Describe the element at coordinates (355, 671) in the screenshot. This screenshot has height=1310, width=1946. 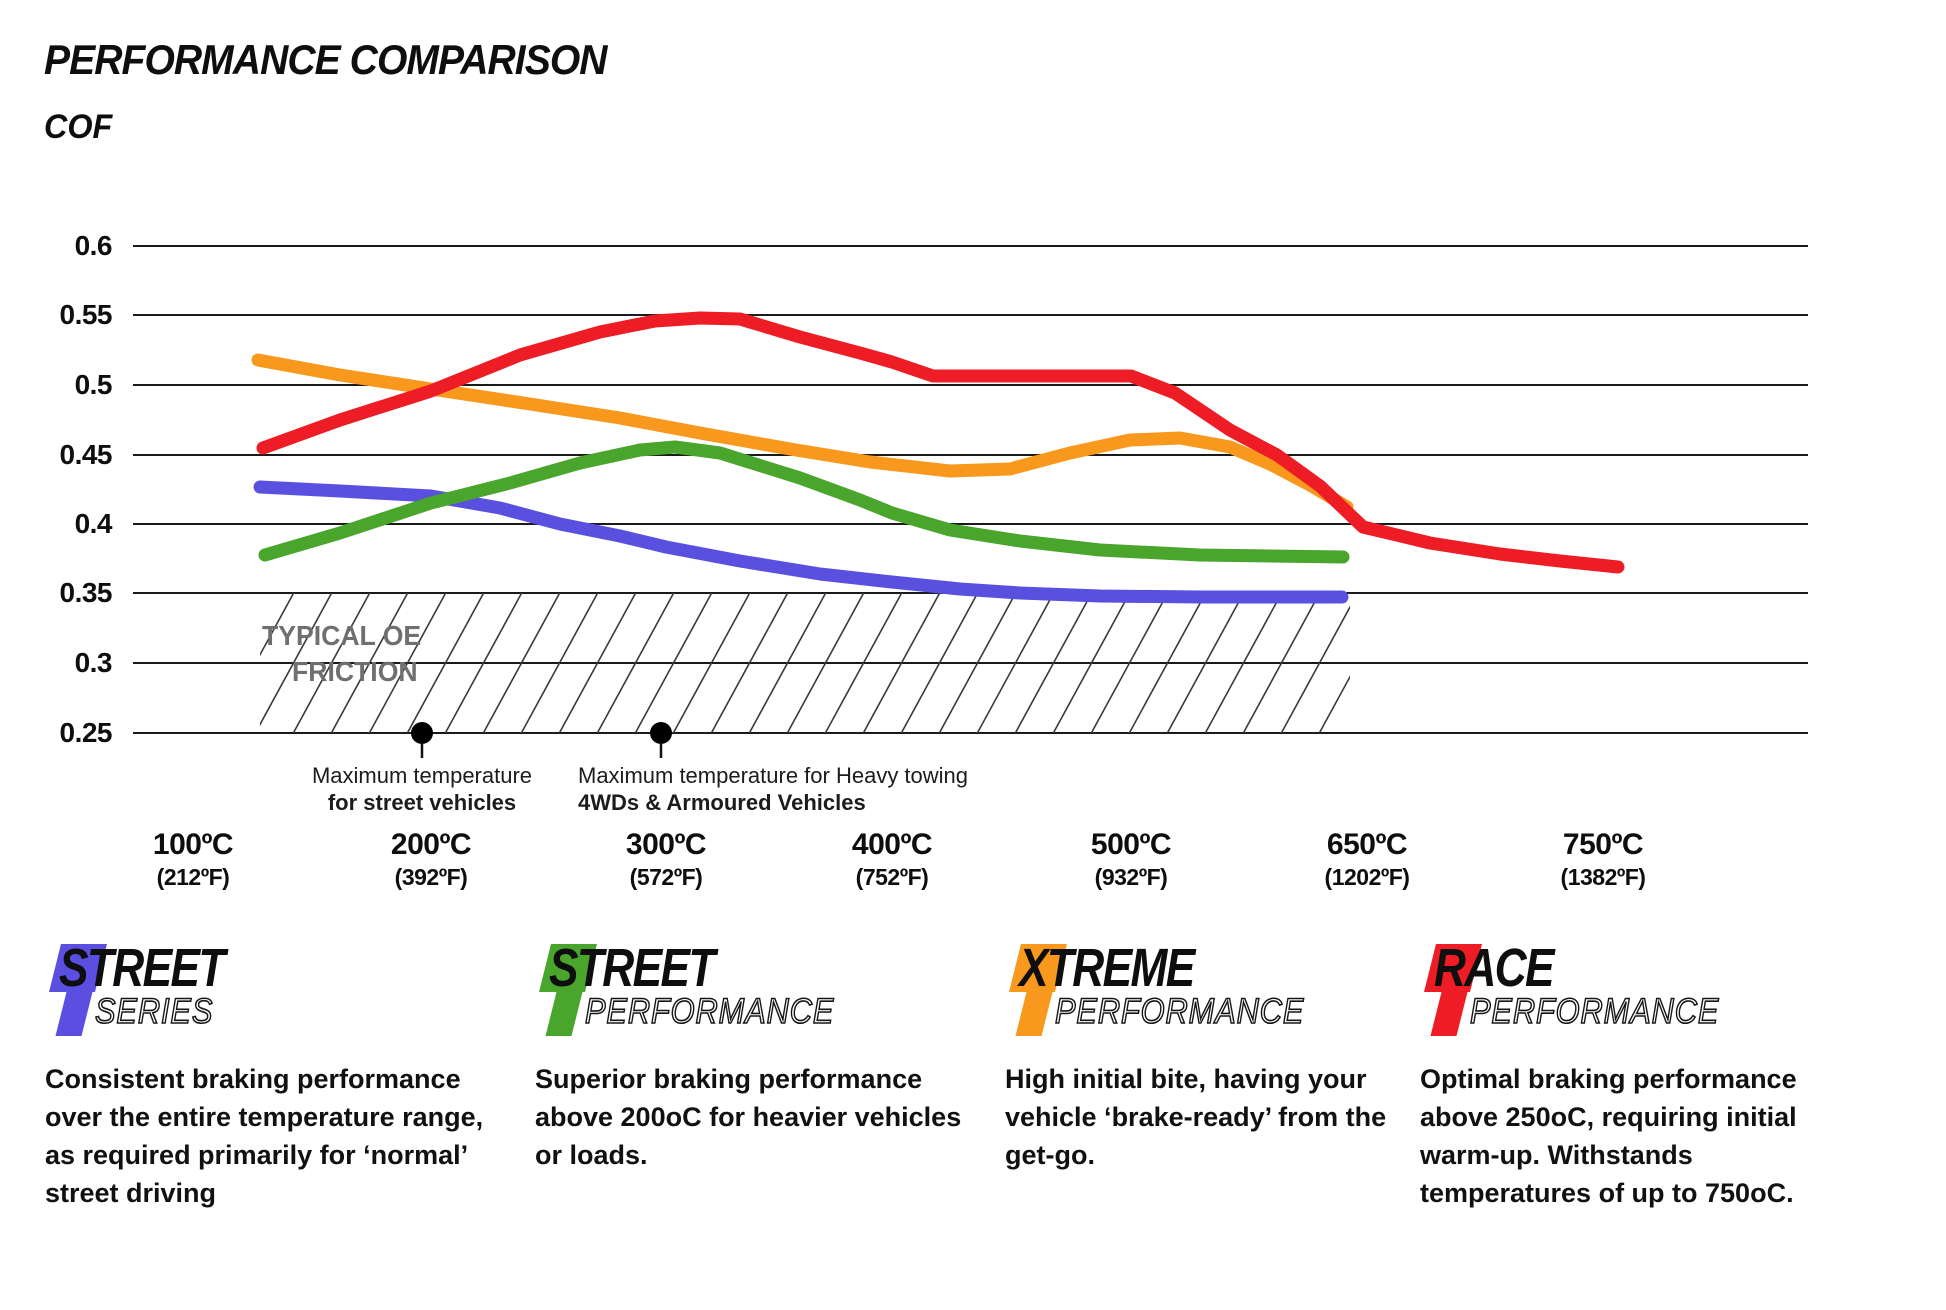
I see `oe-friction-band-label-line2: FRICTION` at that location.